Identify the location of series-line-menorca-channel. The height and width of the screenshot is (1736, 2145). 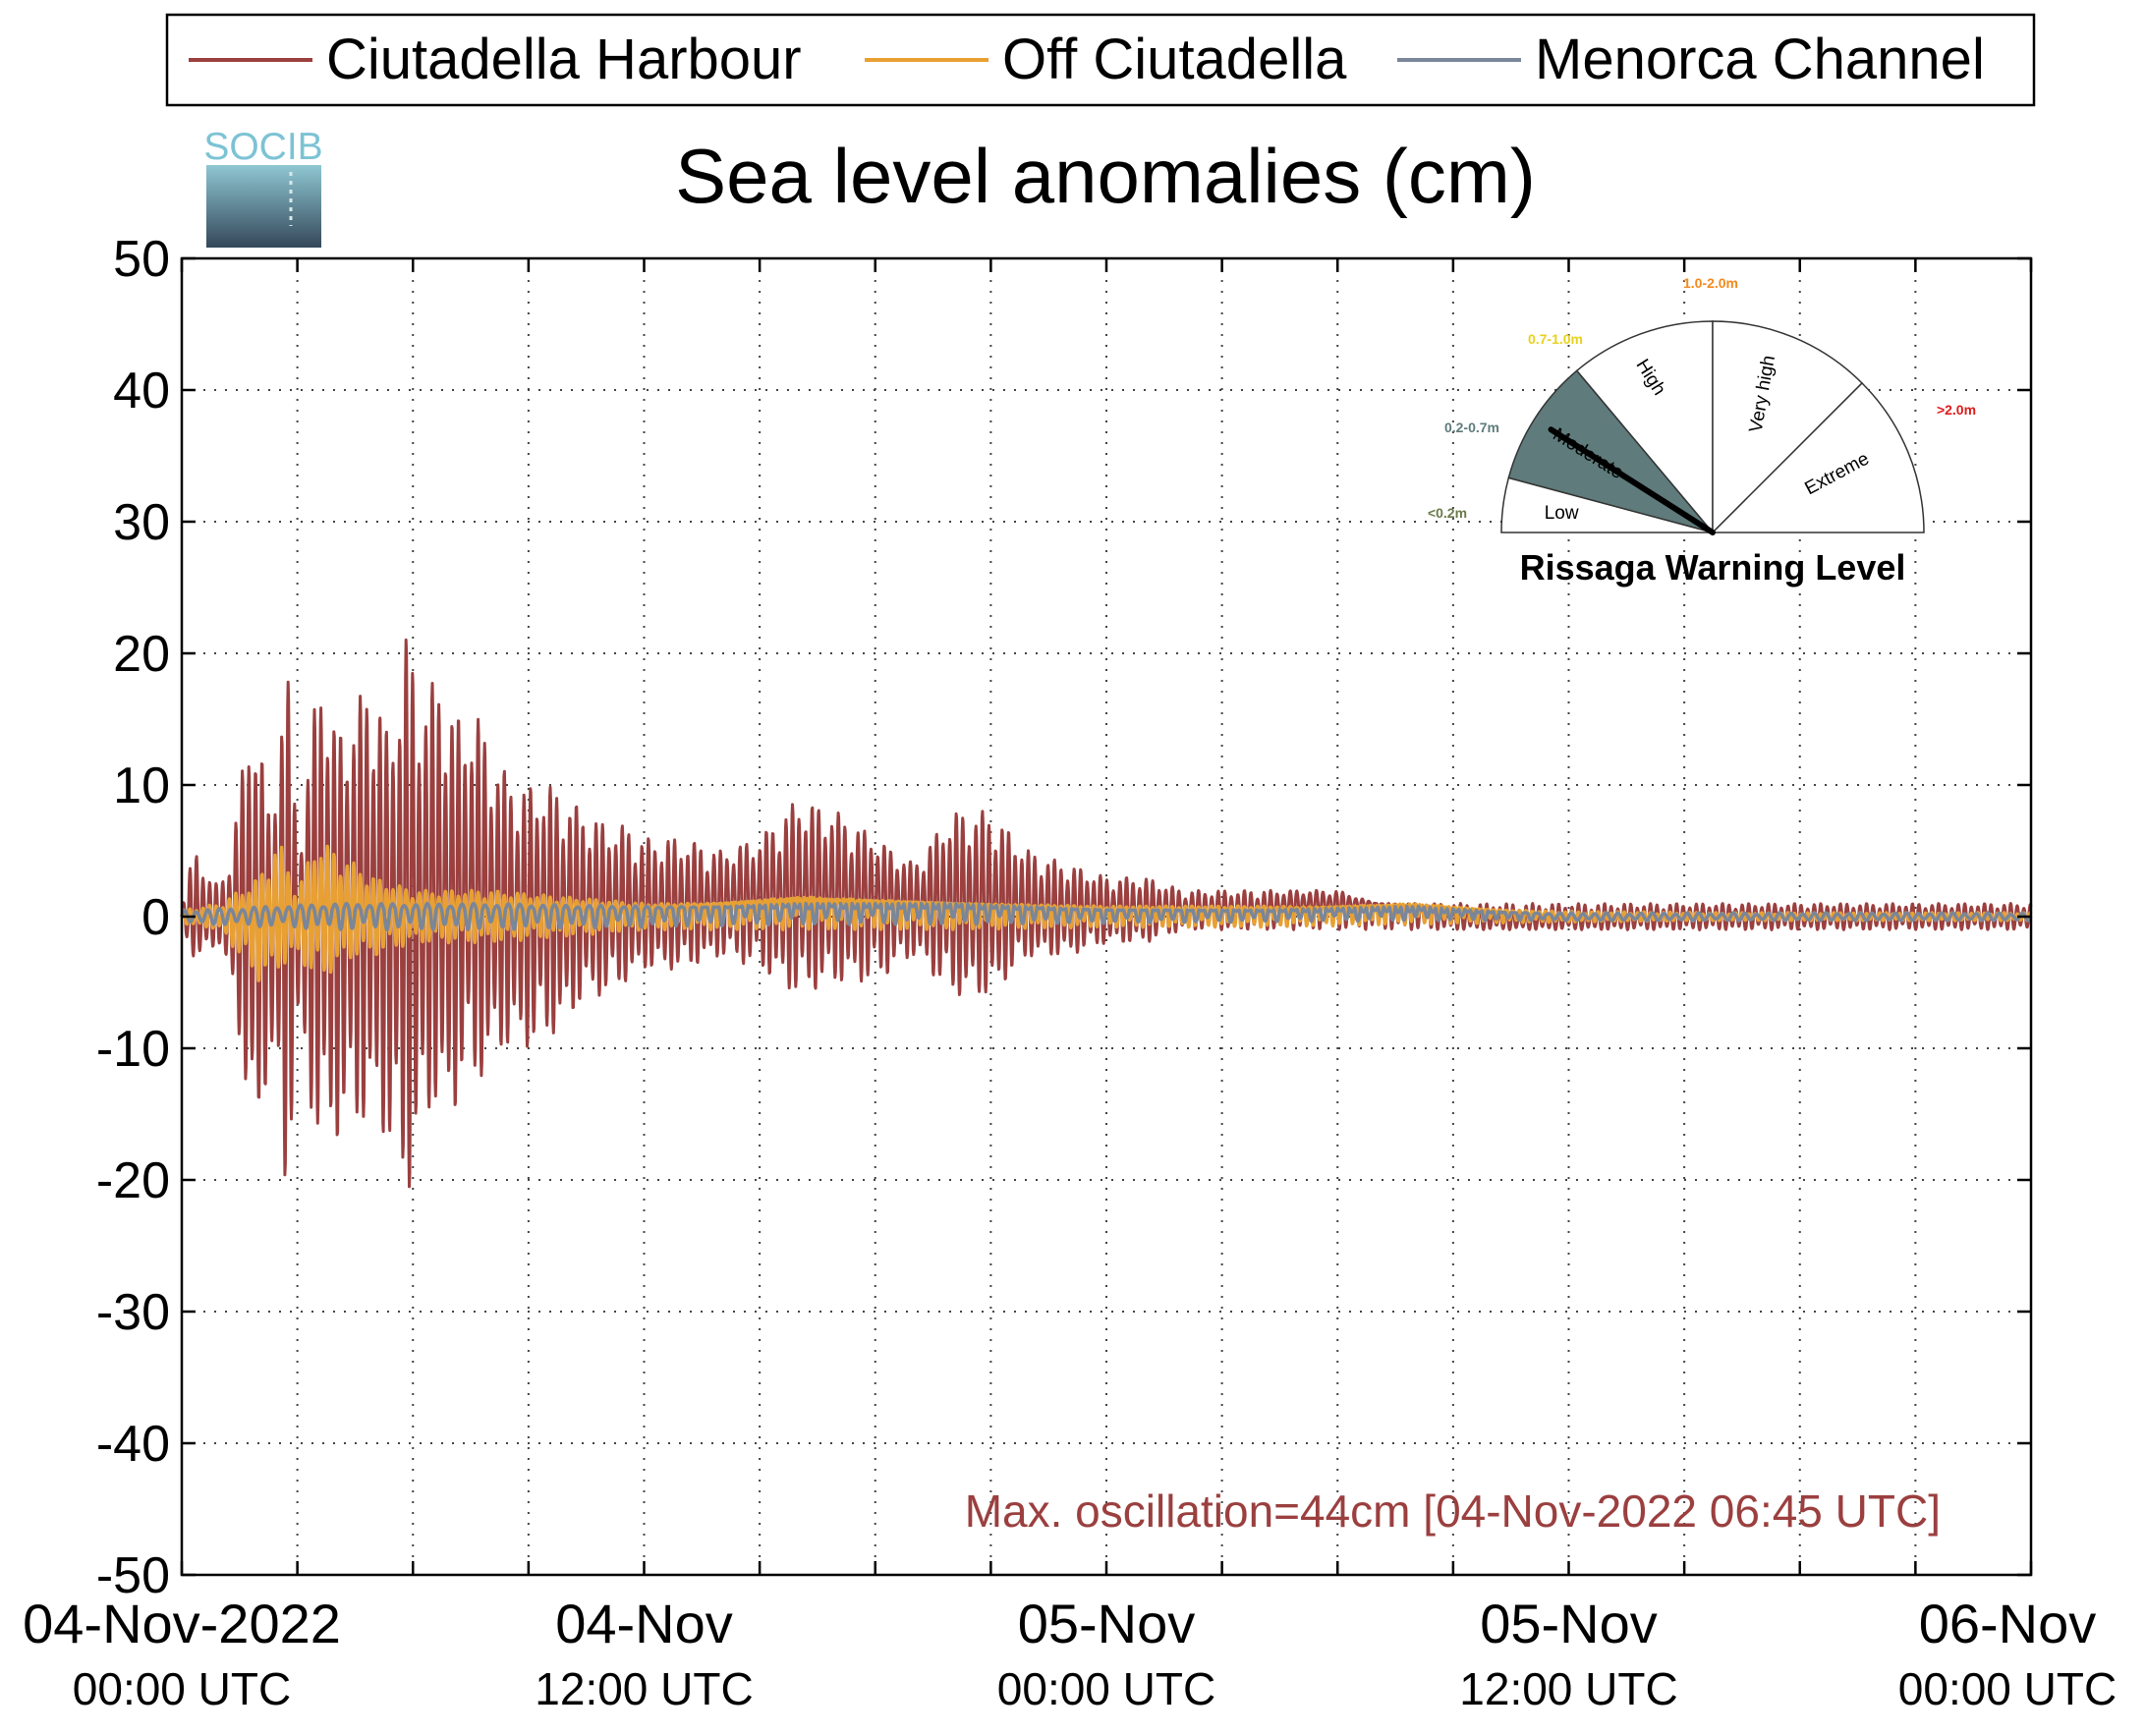
(1106, 916).